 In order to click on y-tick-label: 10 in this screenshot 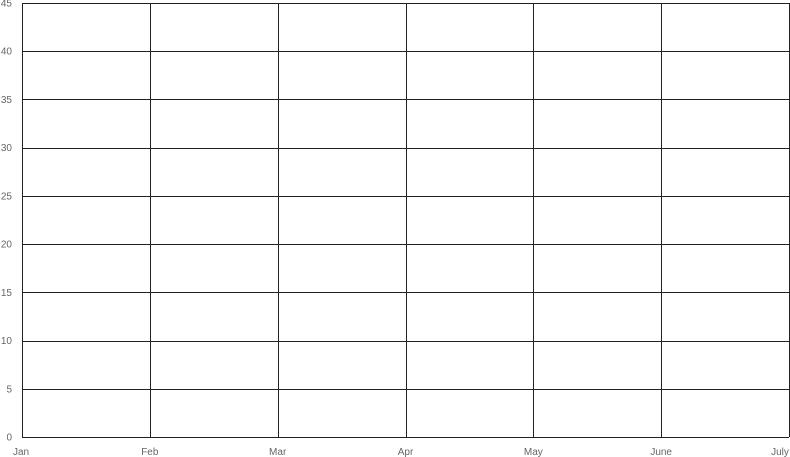, I will do `click(7, 341)`.